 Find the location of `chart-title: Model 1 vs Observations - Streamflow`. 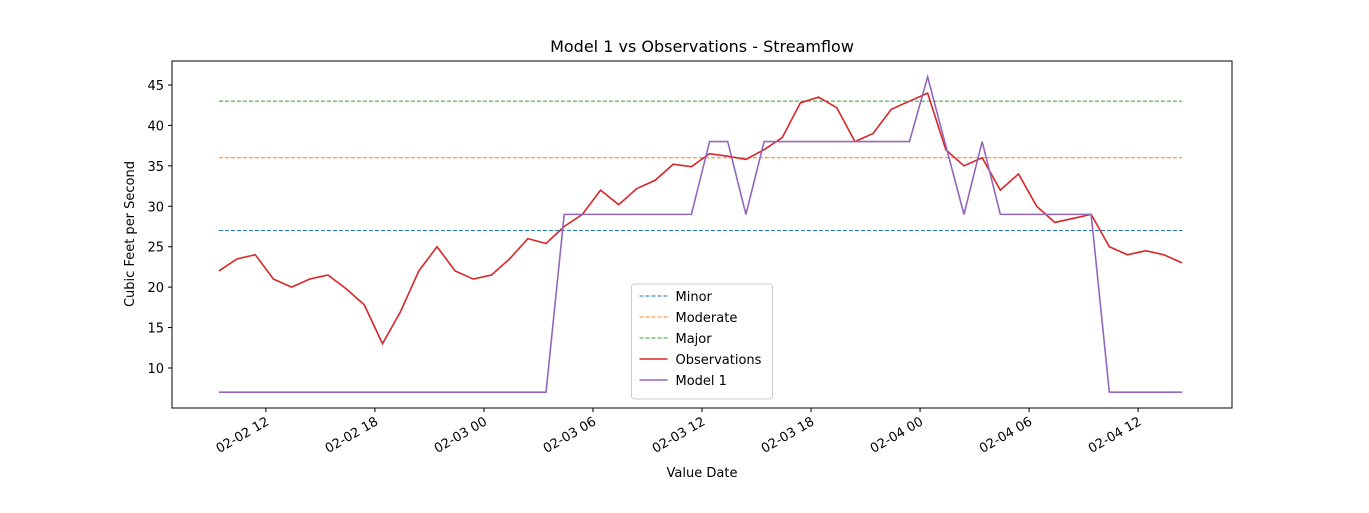

chart-title: Model 1 vs Observations - Streamflow is located at coordinates (702, 46).